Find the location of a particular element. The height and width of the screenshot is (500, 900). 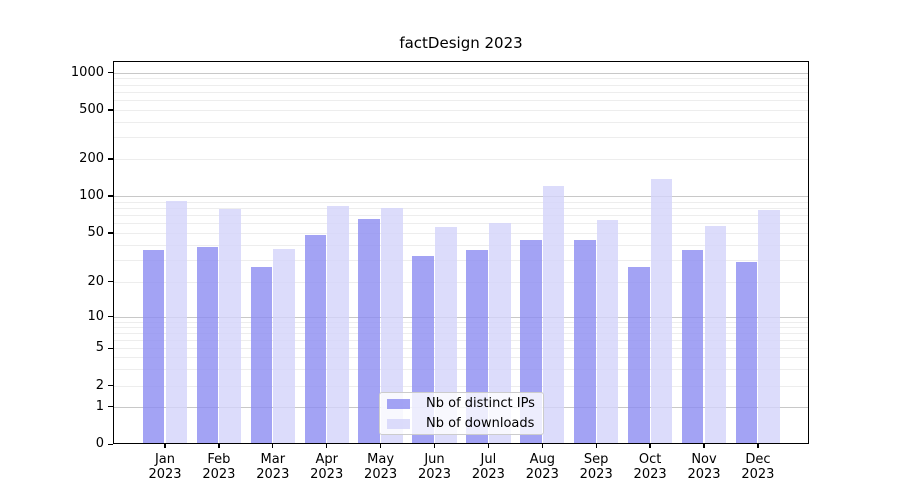

x-tick-label-apr: Apr 2023 is located at coordinates (327, 467).